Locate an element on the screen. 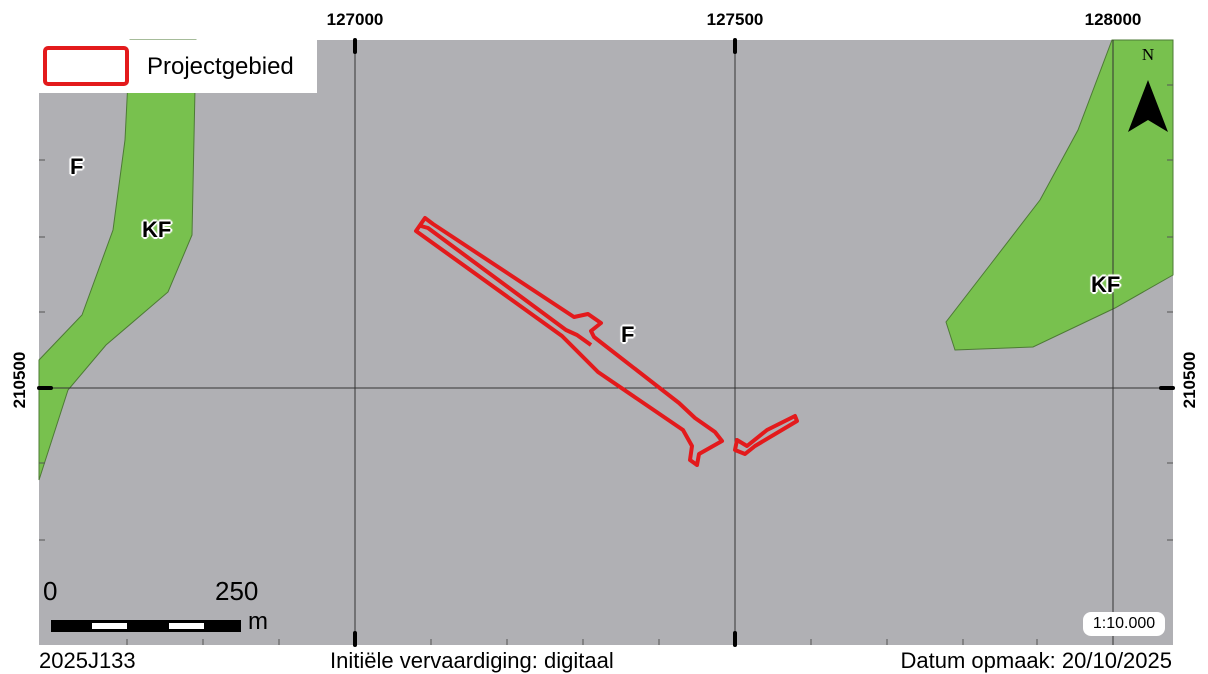 This screenshot has height=674, width=1208. grid-label-y-right: 210500 is located at coordinates (1189, 380).